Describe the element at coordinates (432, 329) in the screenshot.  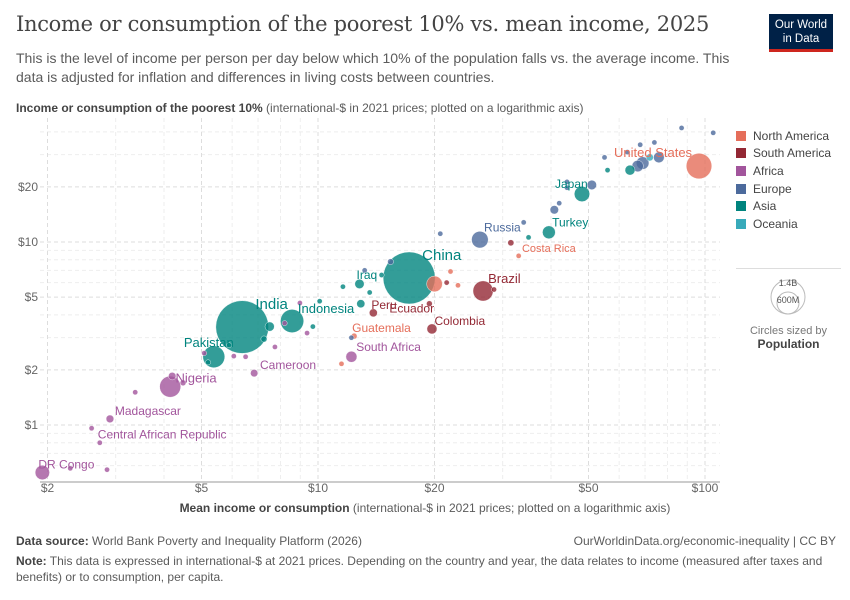
I see `data-point-colombia` at that location.